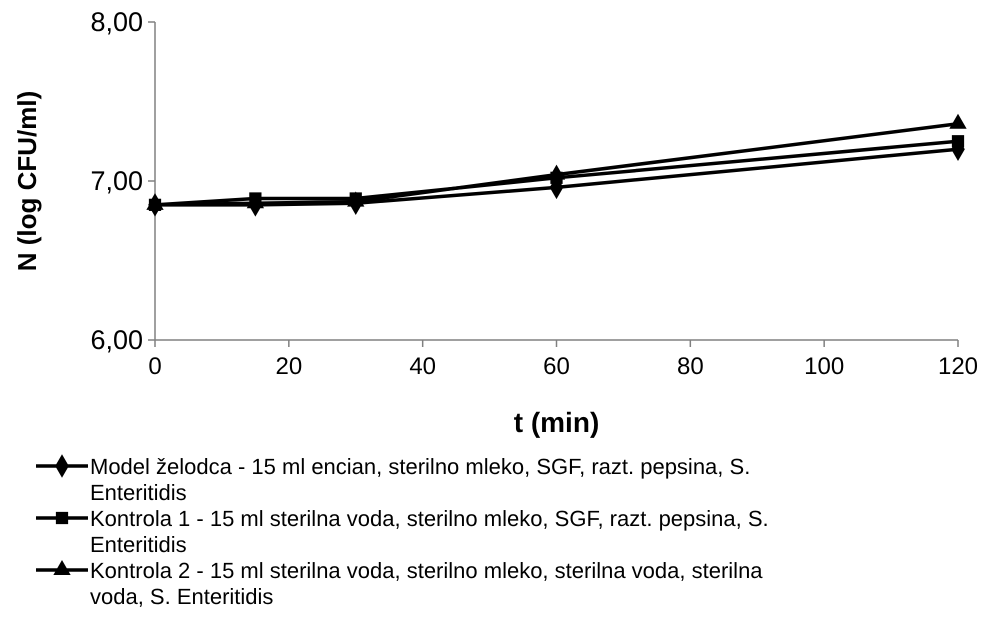  I want to click on y-tick-label: 8,00, so click(116, 22).